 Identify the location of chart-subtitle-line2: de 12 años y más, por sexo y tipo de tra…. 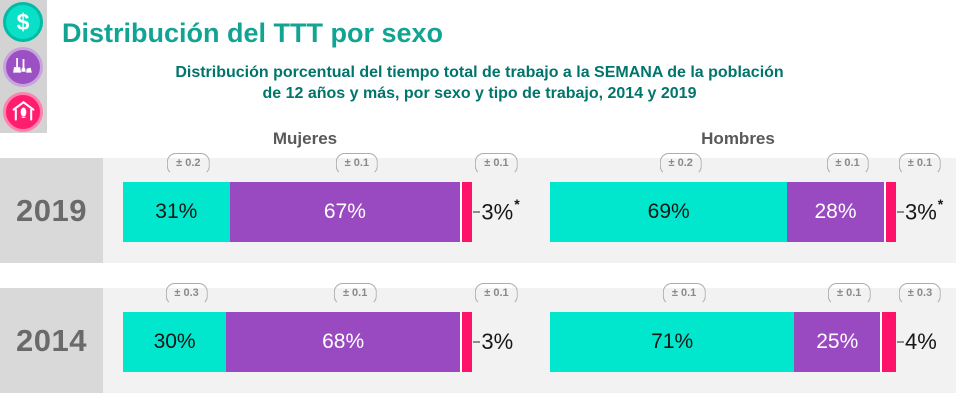
(479, 93).